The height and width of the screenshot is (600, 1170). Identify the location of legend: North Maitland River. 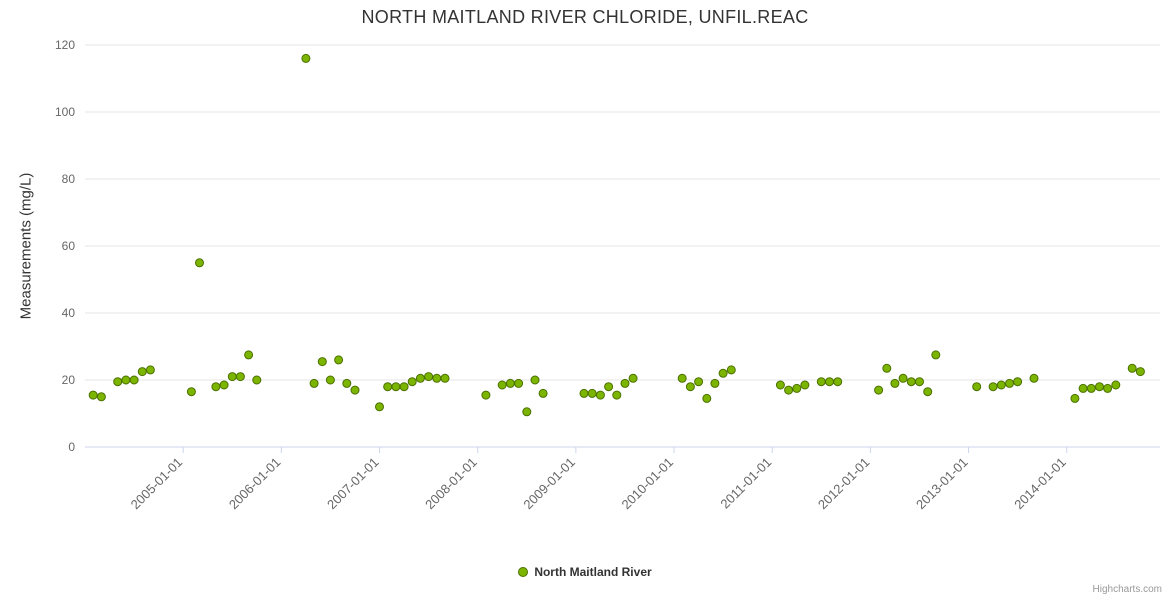
(585, 572).